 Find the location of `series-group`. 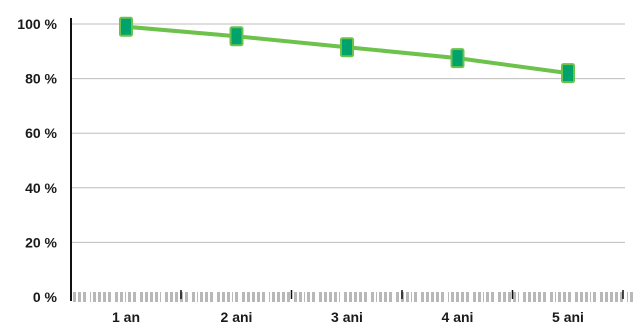

series-group is located at coordinates (347, 50).